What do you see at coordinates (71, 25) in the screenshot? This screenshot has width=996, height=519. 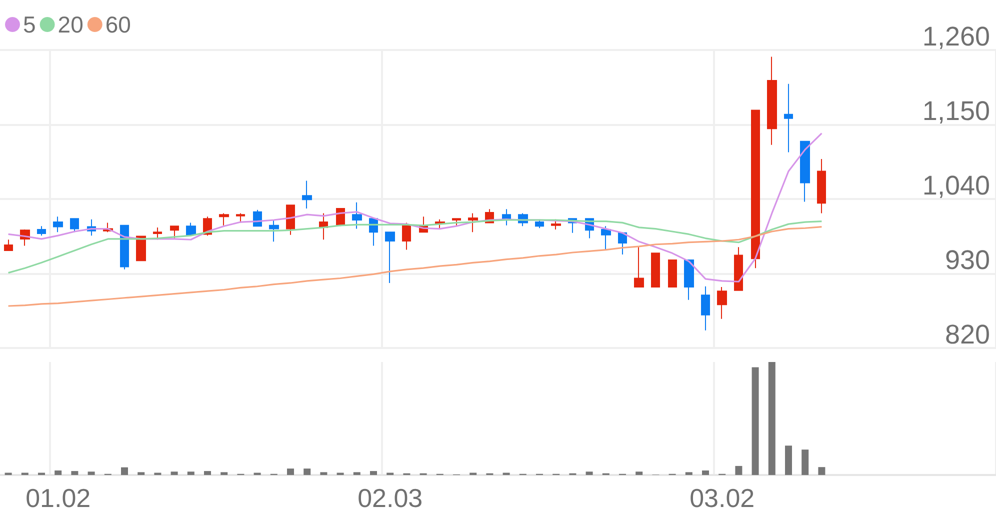 I see `legend-label: 20` at bounding box center [71, 25].